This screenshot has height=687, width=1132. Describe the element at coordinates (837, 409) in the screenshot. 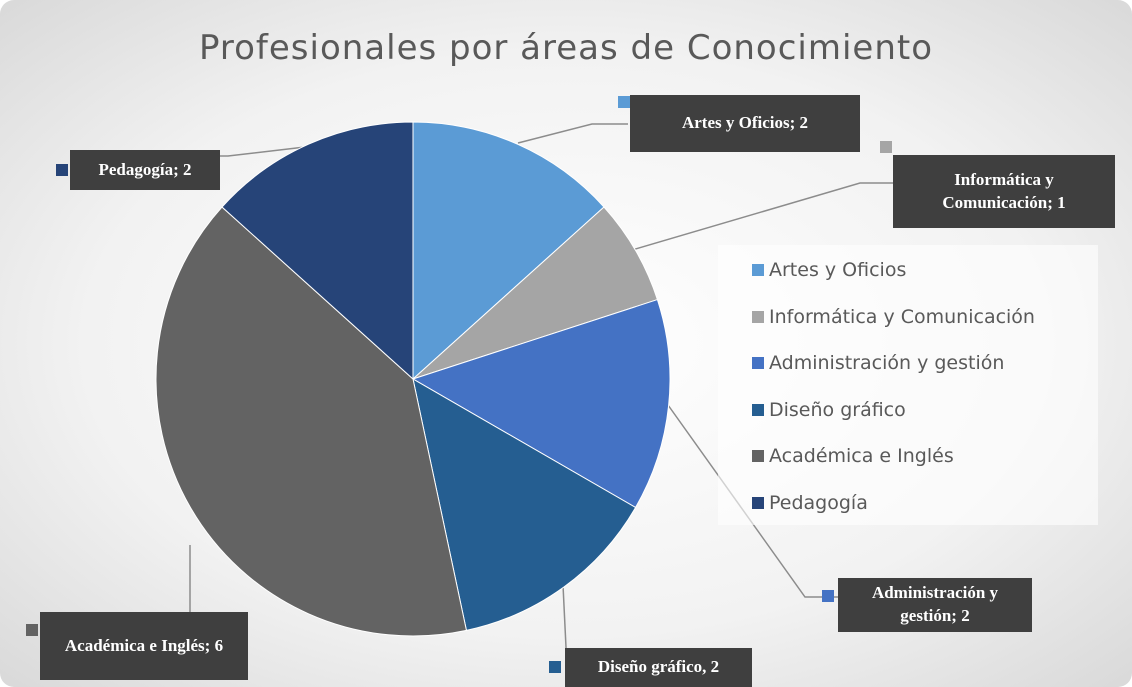

I see `legend-label: Diseño gráfico` at that location.